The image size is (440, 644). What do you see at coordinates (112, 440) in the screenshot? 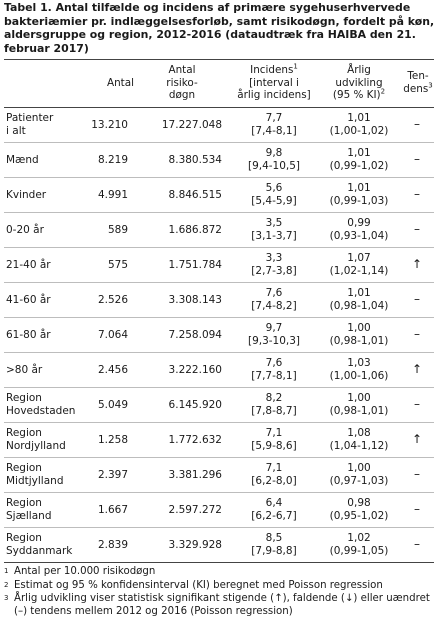
I see `cell-antal: 1.258` at bounding box center [112, 440].